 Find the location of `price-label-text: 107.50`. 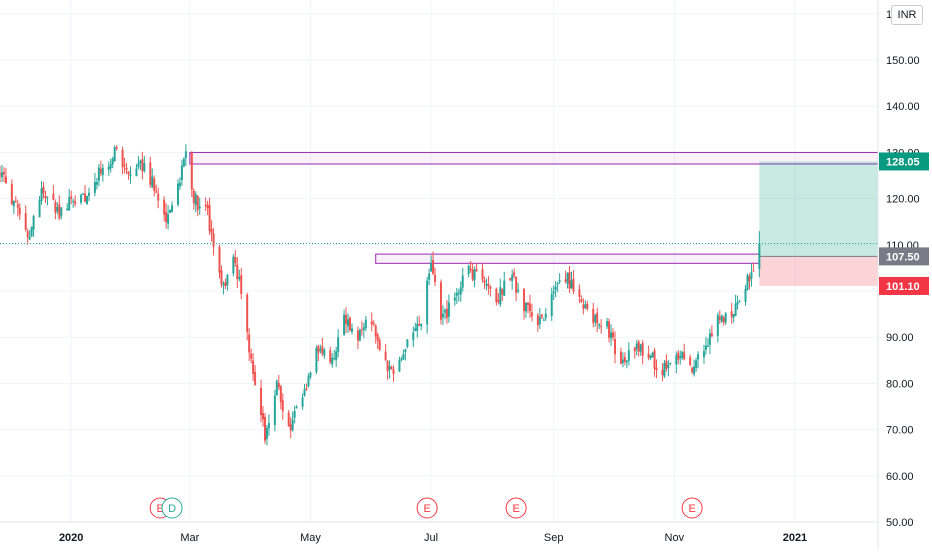

price-label-text: 107.50 is located at coordinates (903, 257).